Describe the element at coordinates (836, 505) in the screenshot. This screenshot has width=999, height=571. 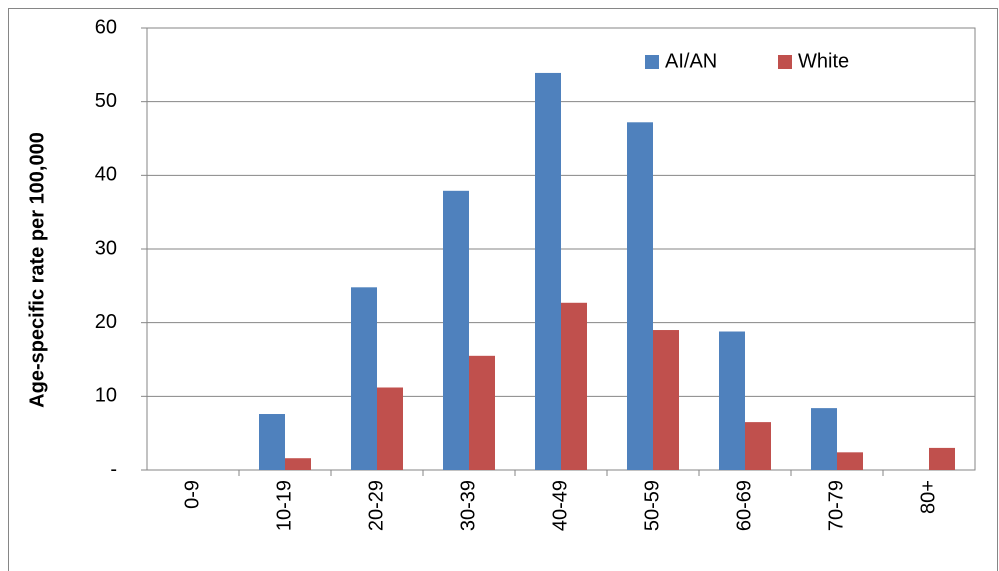
I see `x-tick-label: 70-79` at that location.